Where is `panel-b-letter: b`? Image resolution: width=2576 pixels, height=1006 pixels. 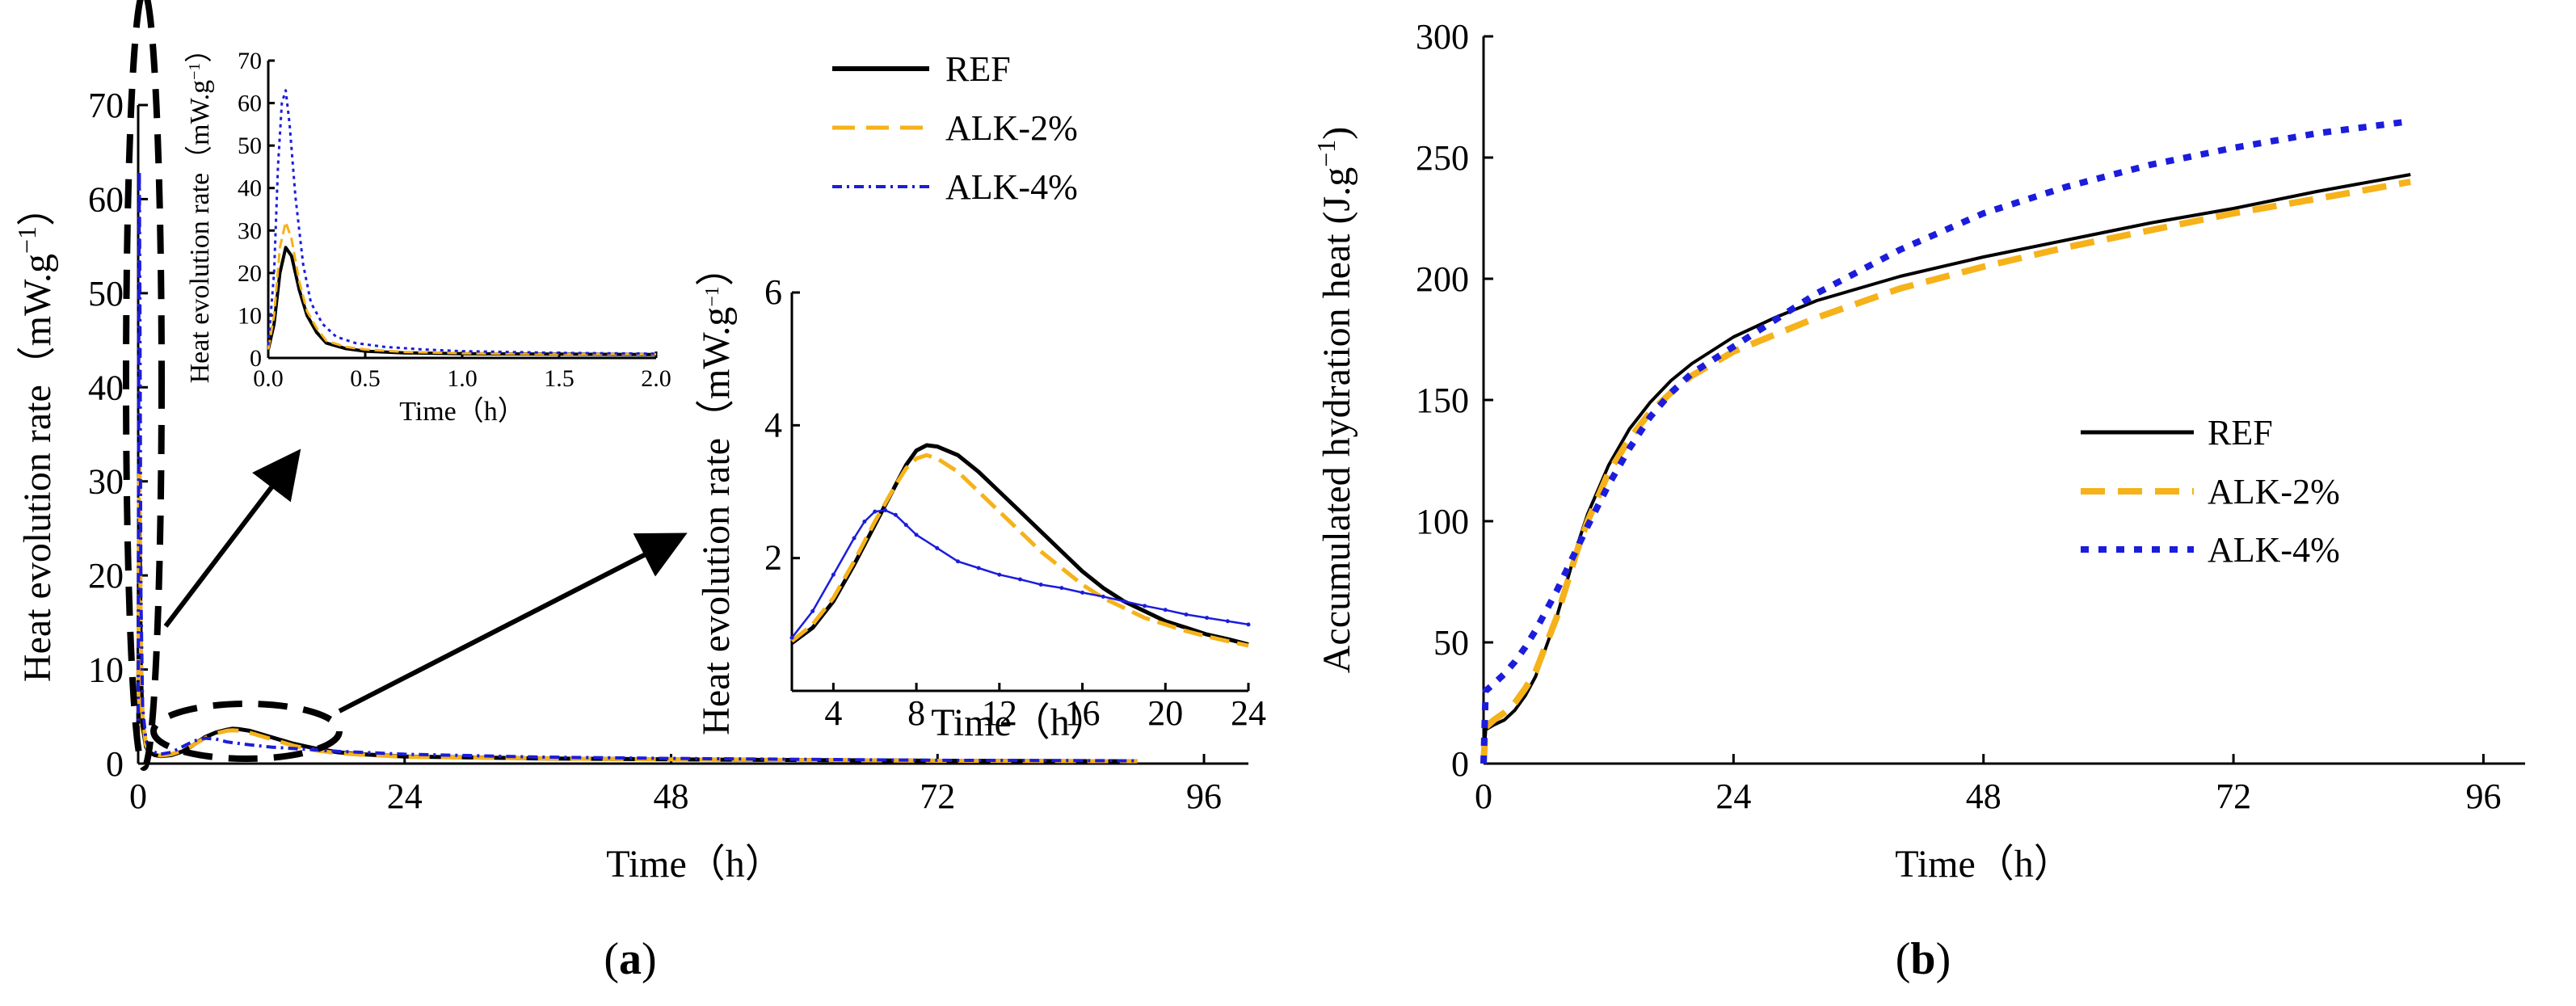 panel-b-letter: b is located at coordinates (1922, 959).